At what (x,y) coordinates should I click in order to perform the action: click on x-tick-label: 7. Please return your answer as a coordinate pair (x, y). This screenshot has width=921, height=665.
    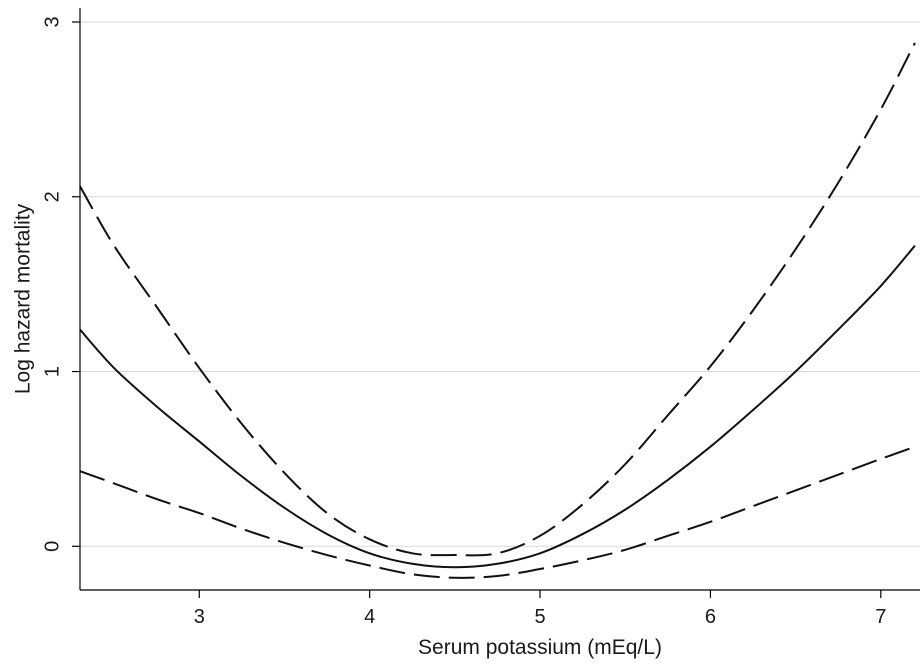
    Looking at the image, I should click on (880, 617).